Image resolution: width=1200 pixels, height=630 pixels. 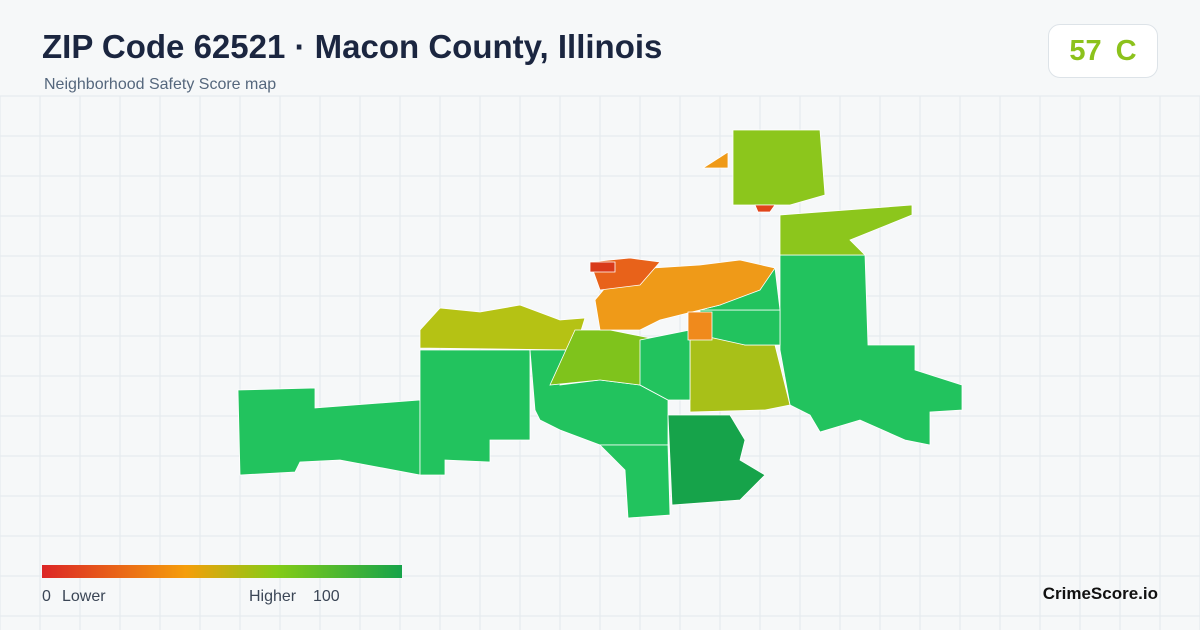 What do you see at coordinates (222, 571) in the screenshot?
I see `legend-gradient` at bounding box center [222, 571].